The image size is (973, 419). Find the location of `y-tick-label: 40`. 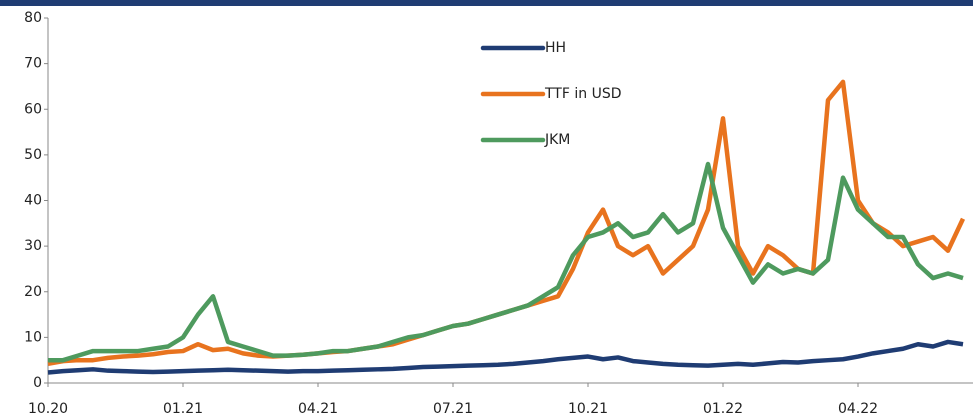

y-tick-label: 40 is located at coordinates (33, 201).